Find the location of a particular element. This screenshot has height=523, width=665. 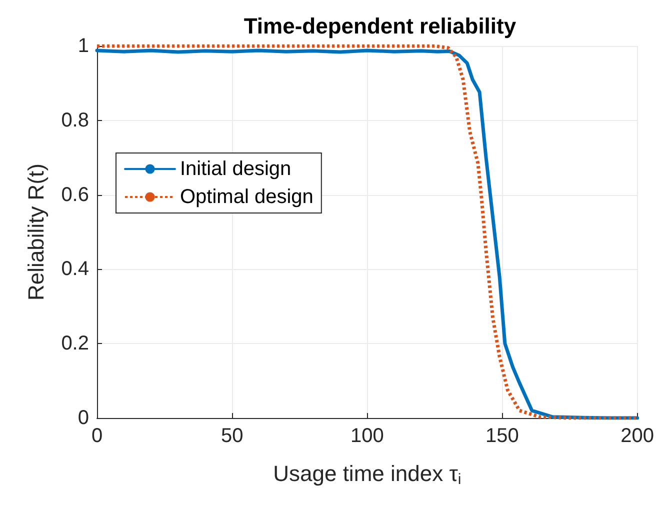

y-tick-label: 0.2 is located at coordinates (75, 343).